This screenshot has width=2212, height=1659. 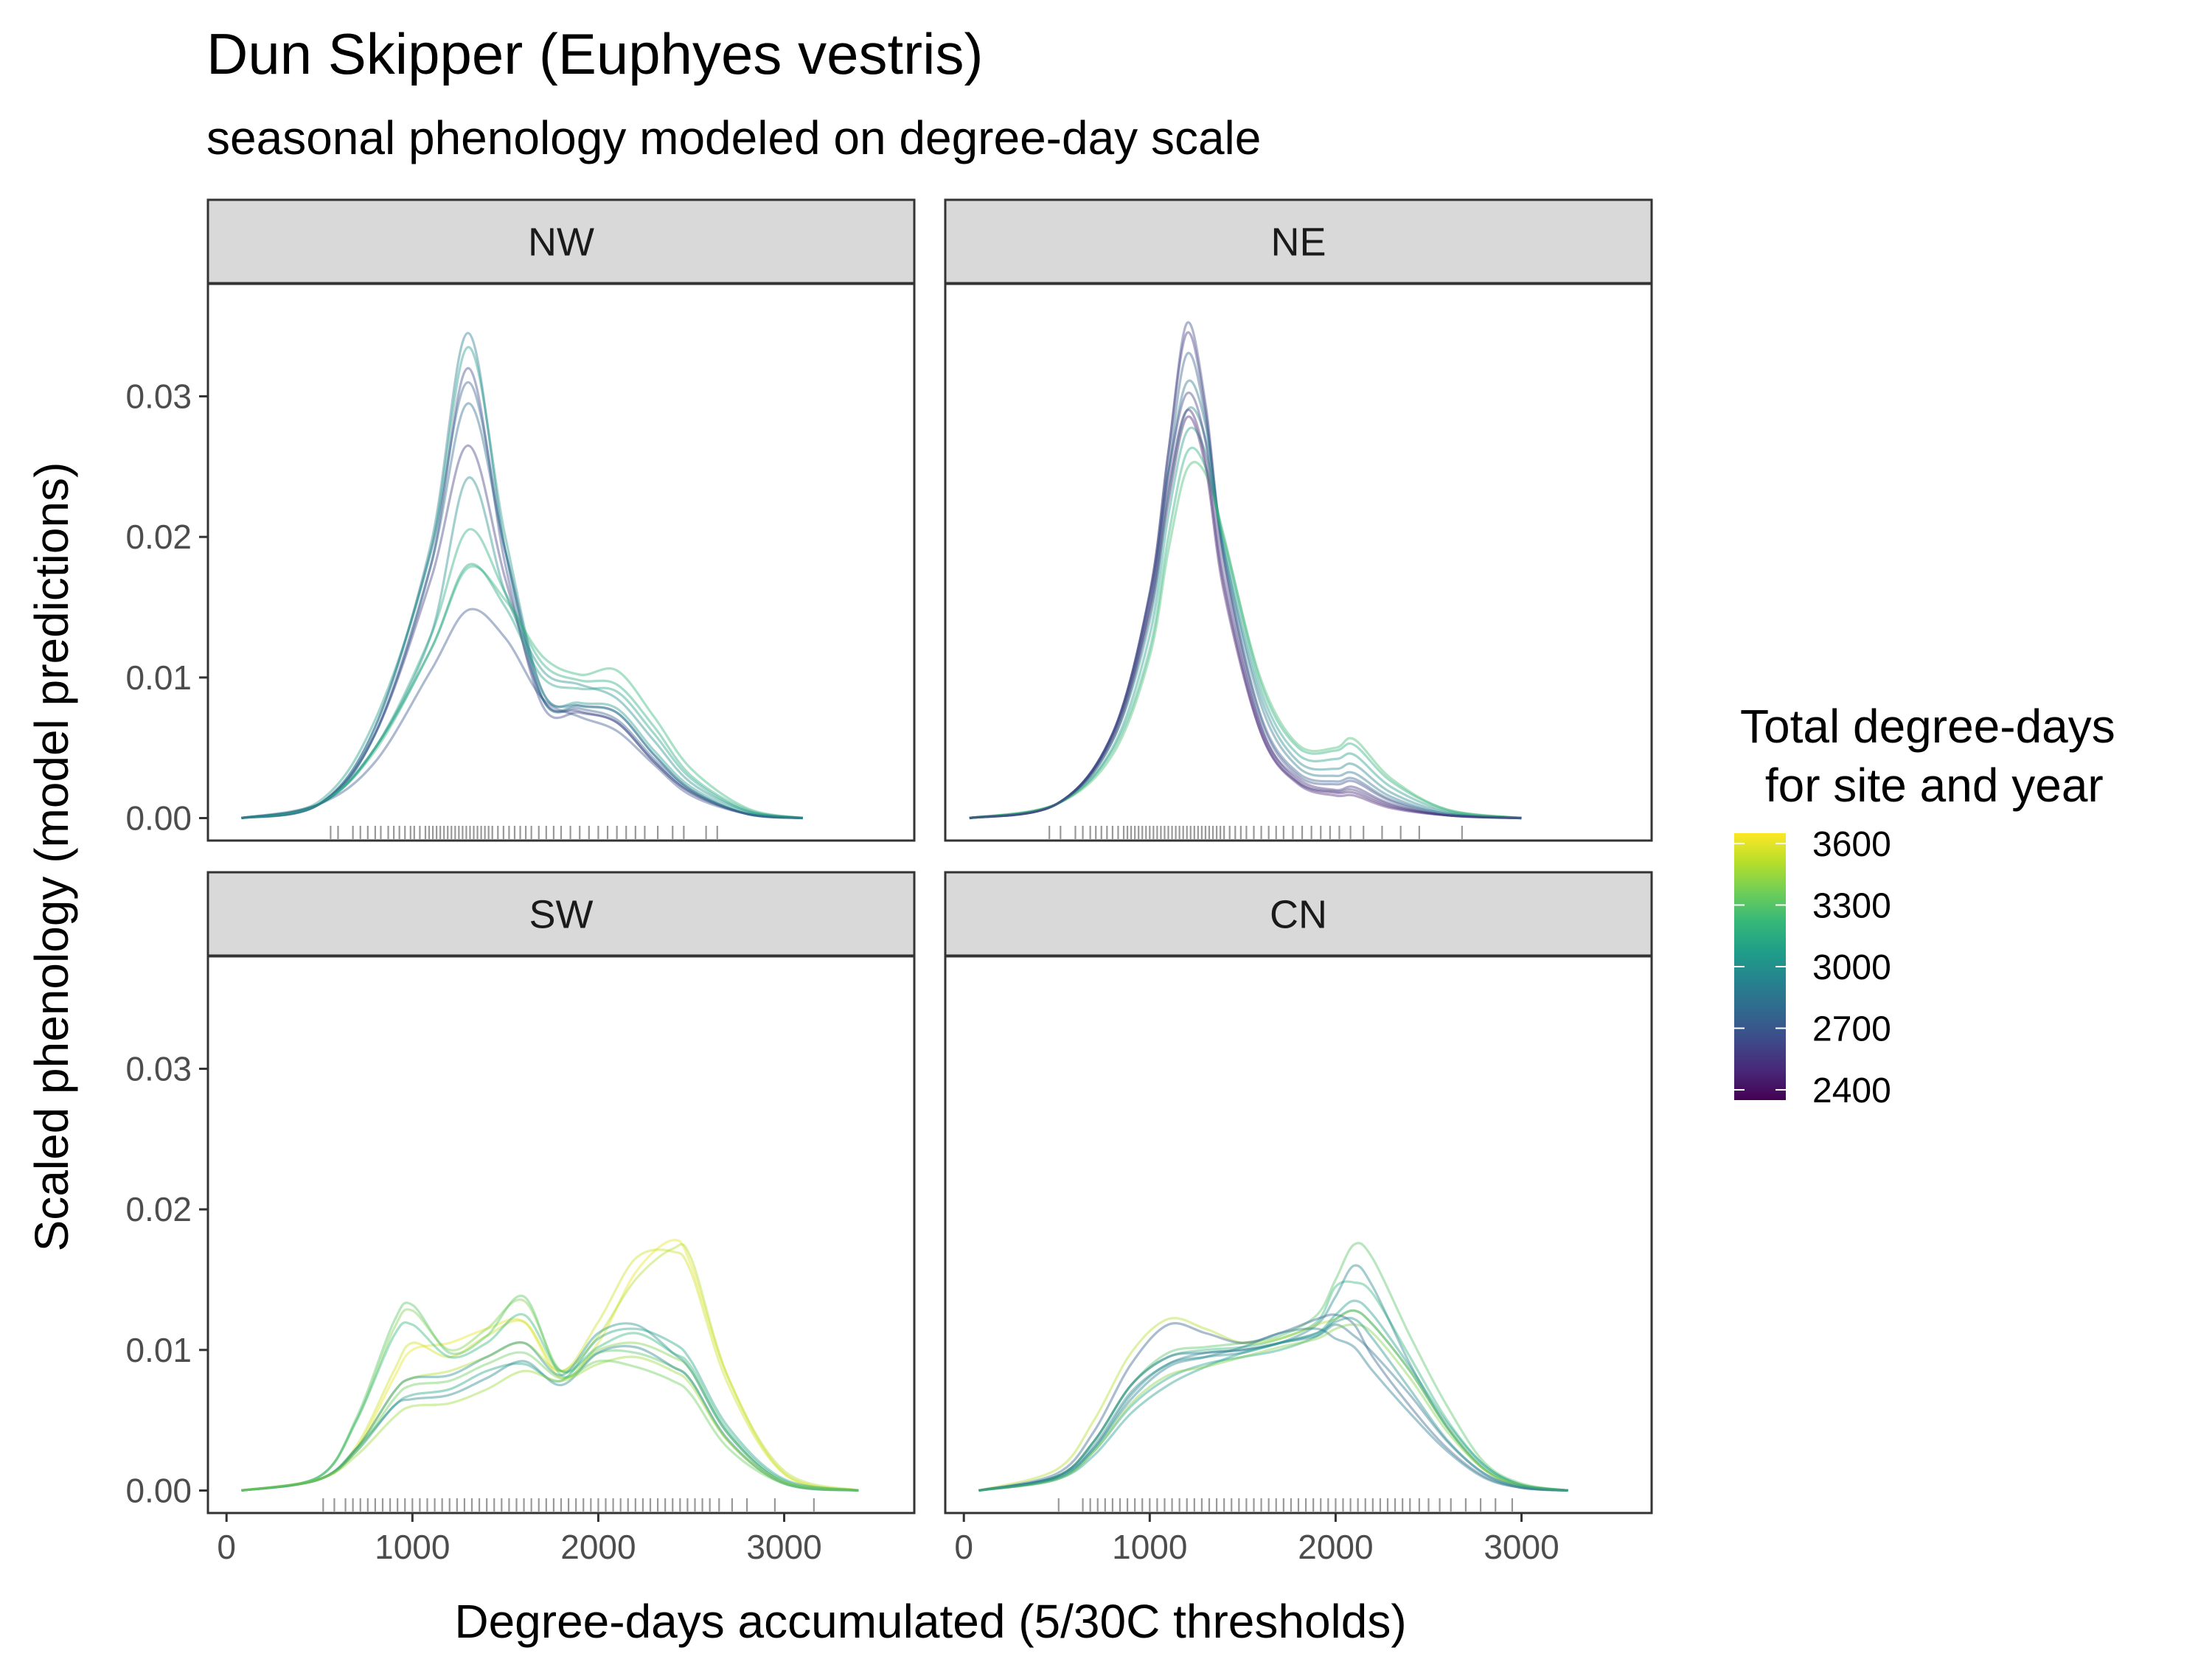 I want to click on facet-strip-label-ne: NE, so click(x=1298, y=242).